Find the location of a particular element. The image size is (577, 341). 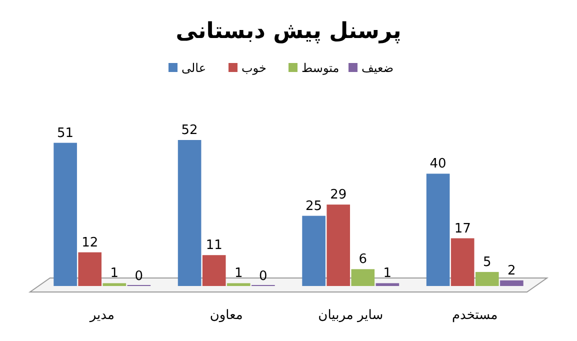

data-label: 5 is located at coordinates (487, 262).